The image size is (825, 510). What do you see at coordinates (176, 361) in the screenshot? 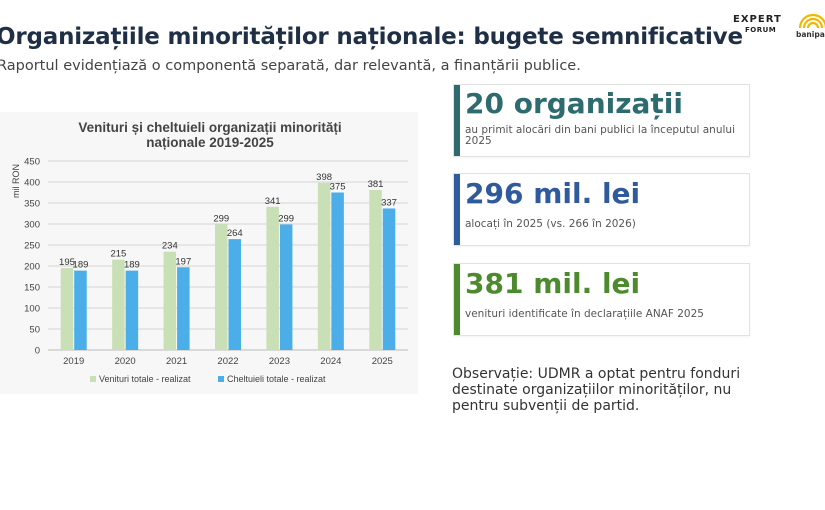
I see `x-tick-label: 2021` at bounding box center [176, 361].